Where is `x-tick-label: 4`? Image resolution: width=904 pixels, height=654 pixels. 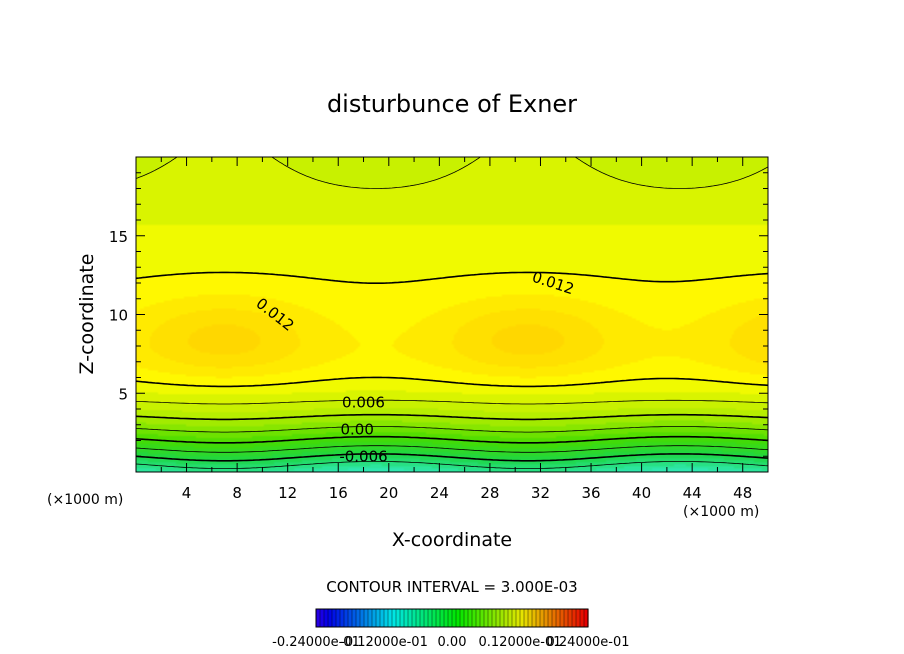
x-tick-label: 4 is located at coordinates (187, 493).